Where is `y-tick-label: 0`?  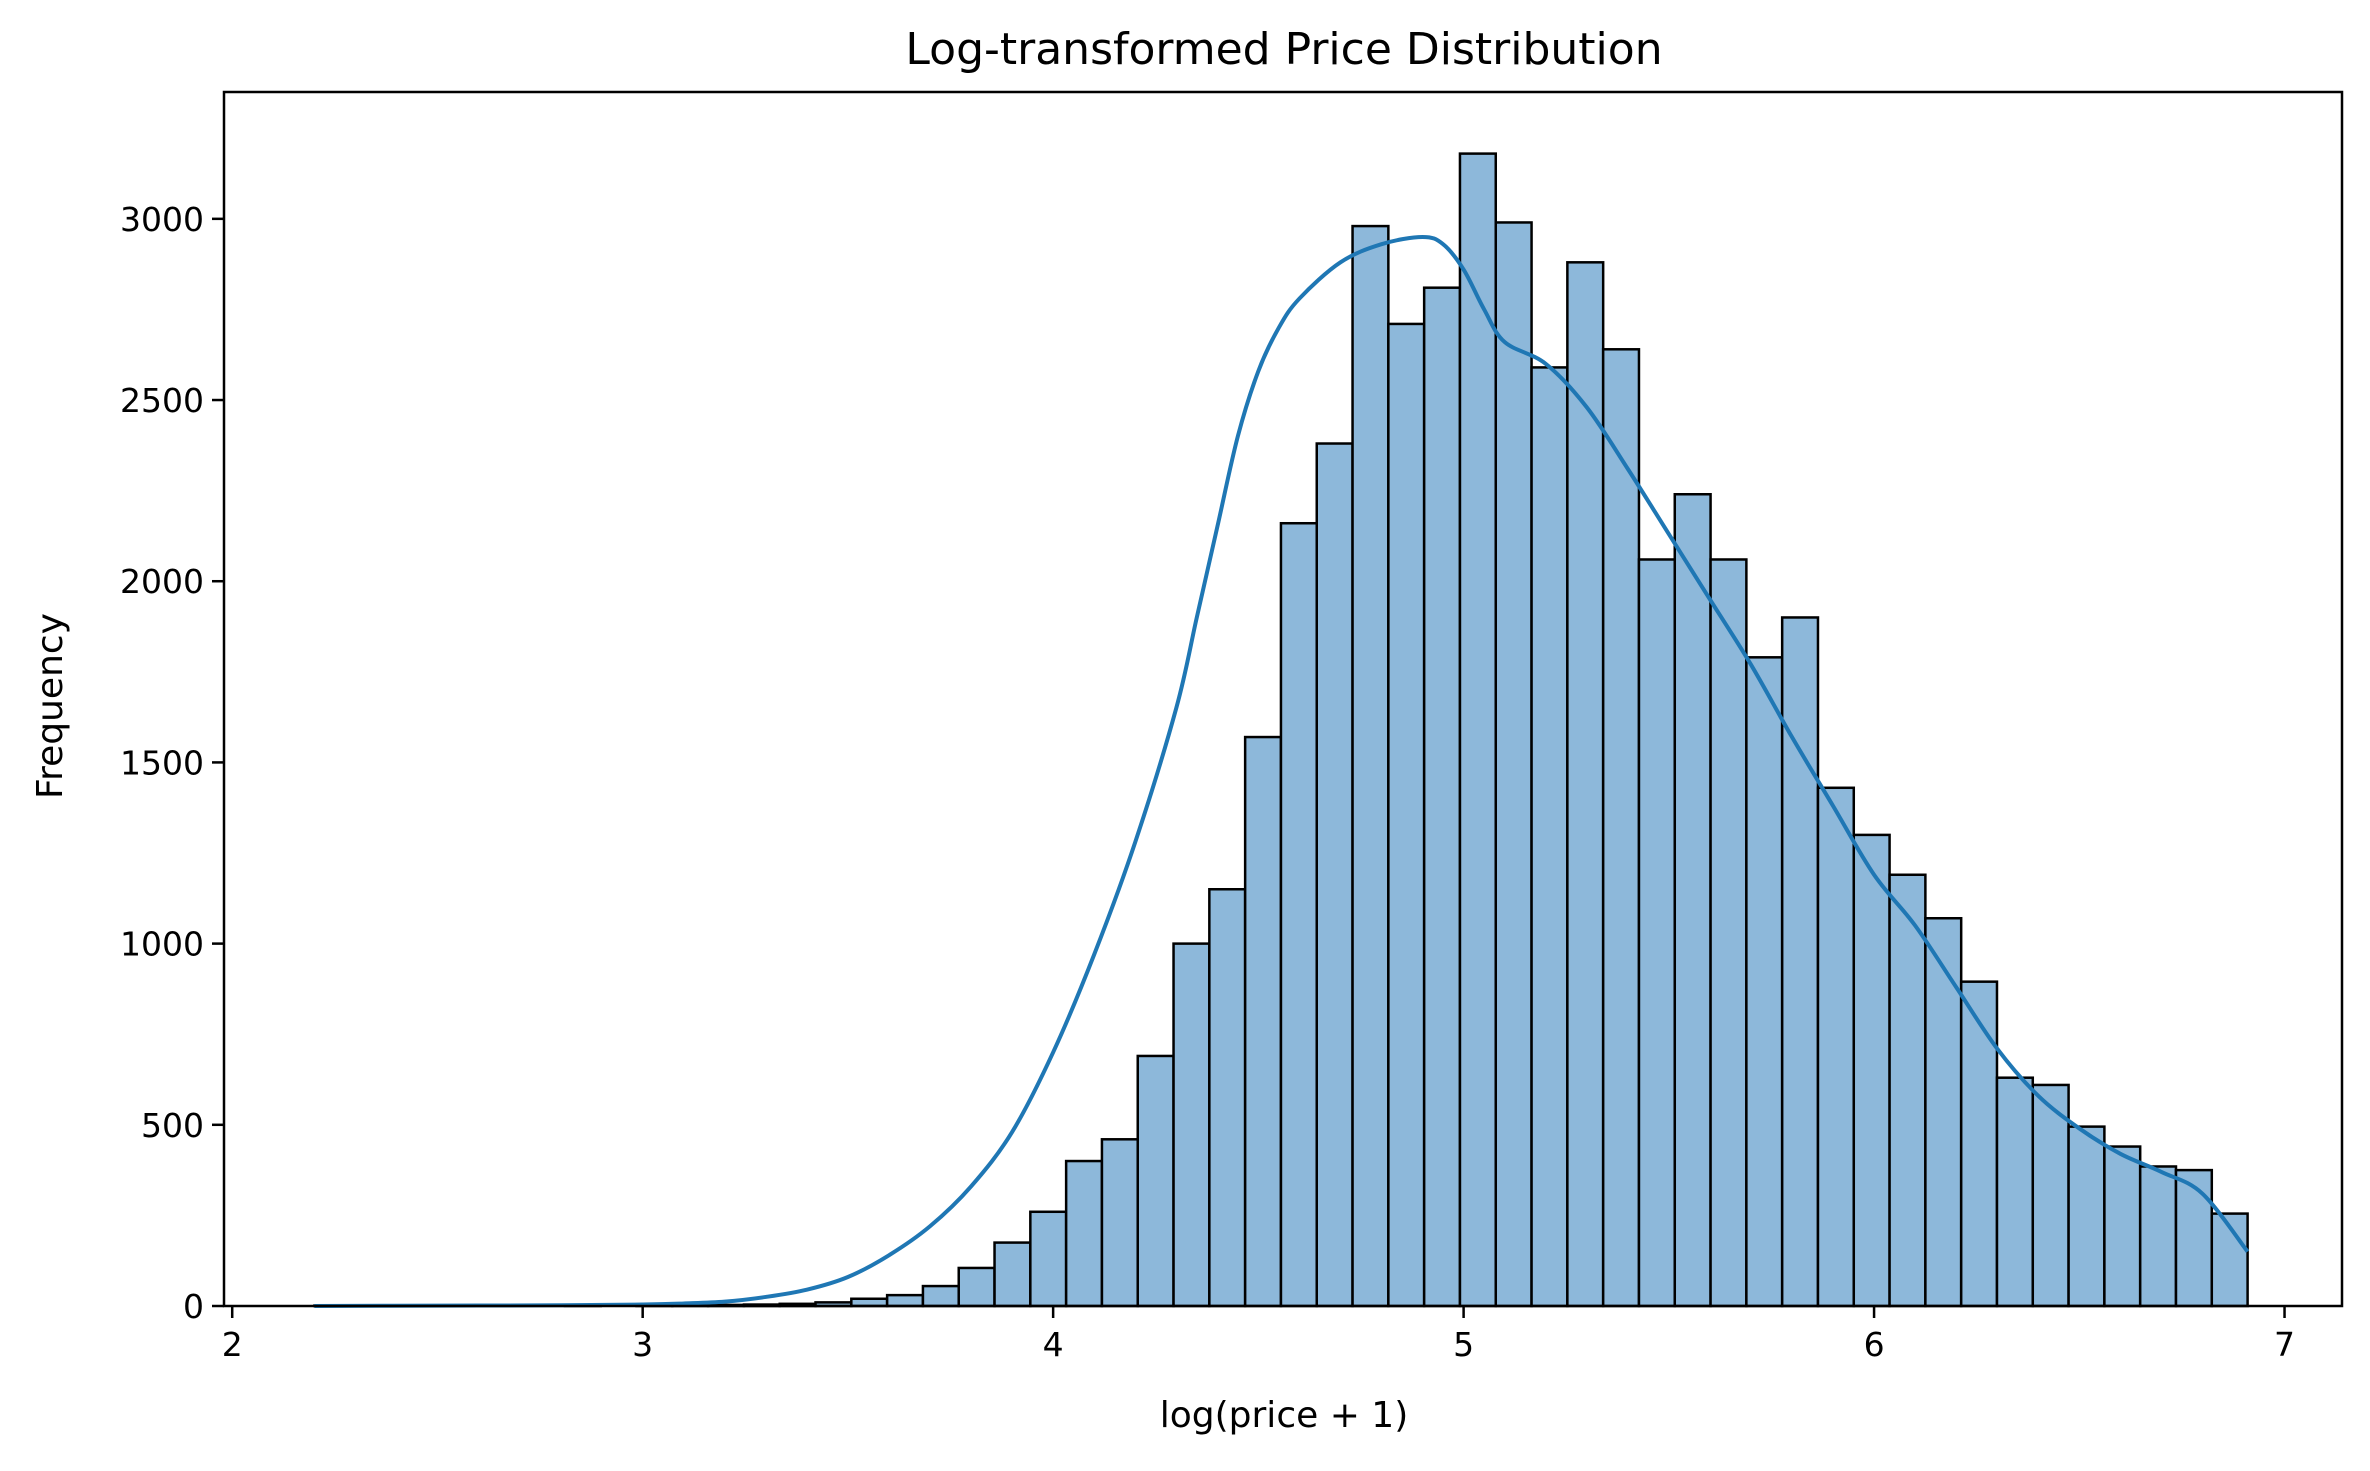
y-tick-label: 0 is located at coordinates (193, 1306).